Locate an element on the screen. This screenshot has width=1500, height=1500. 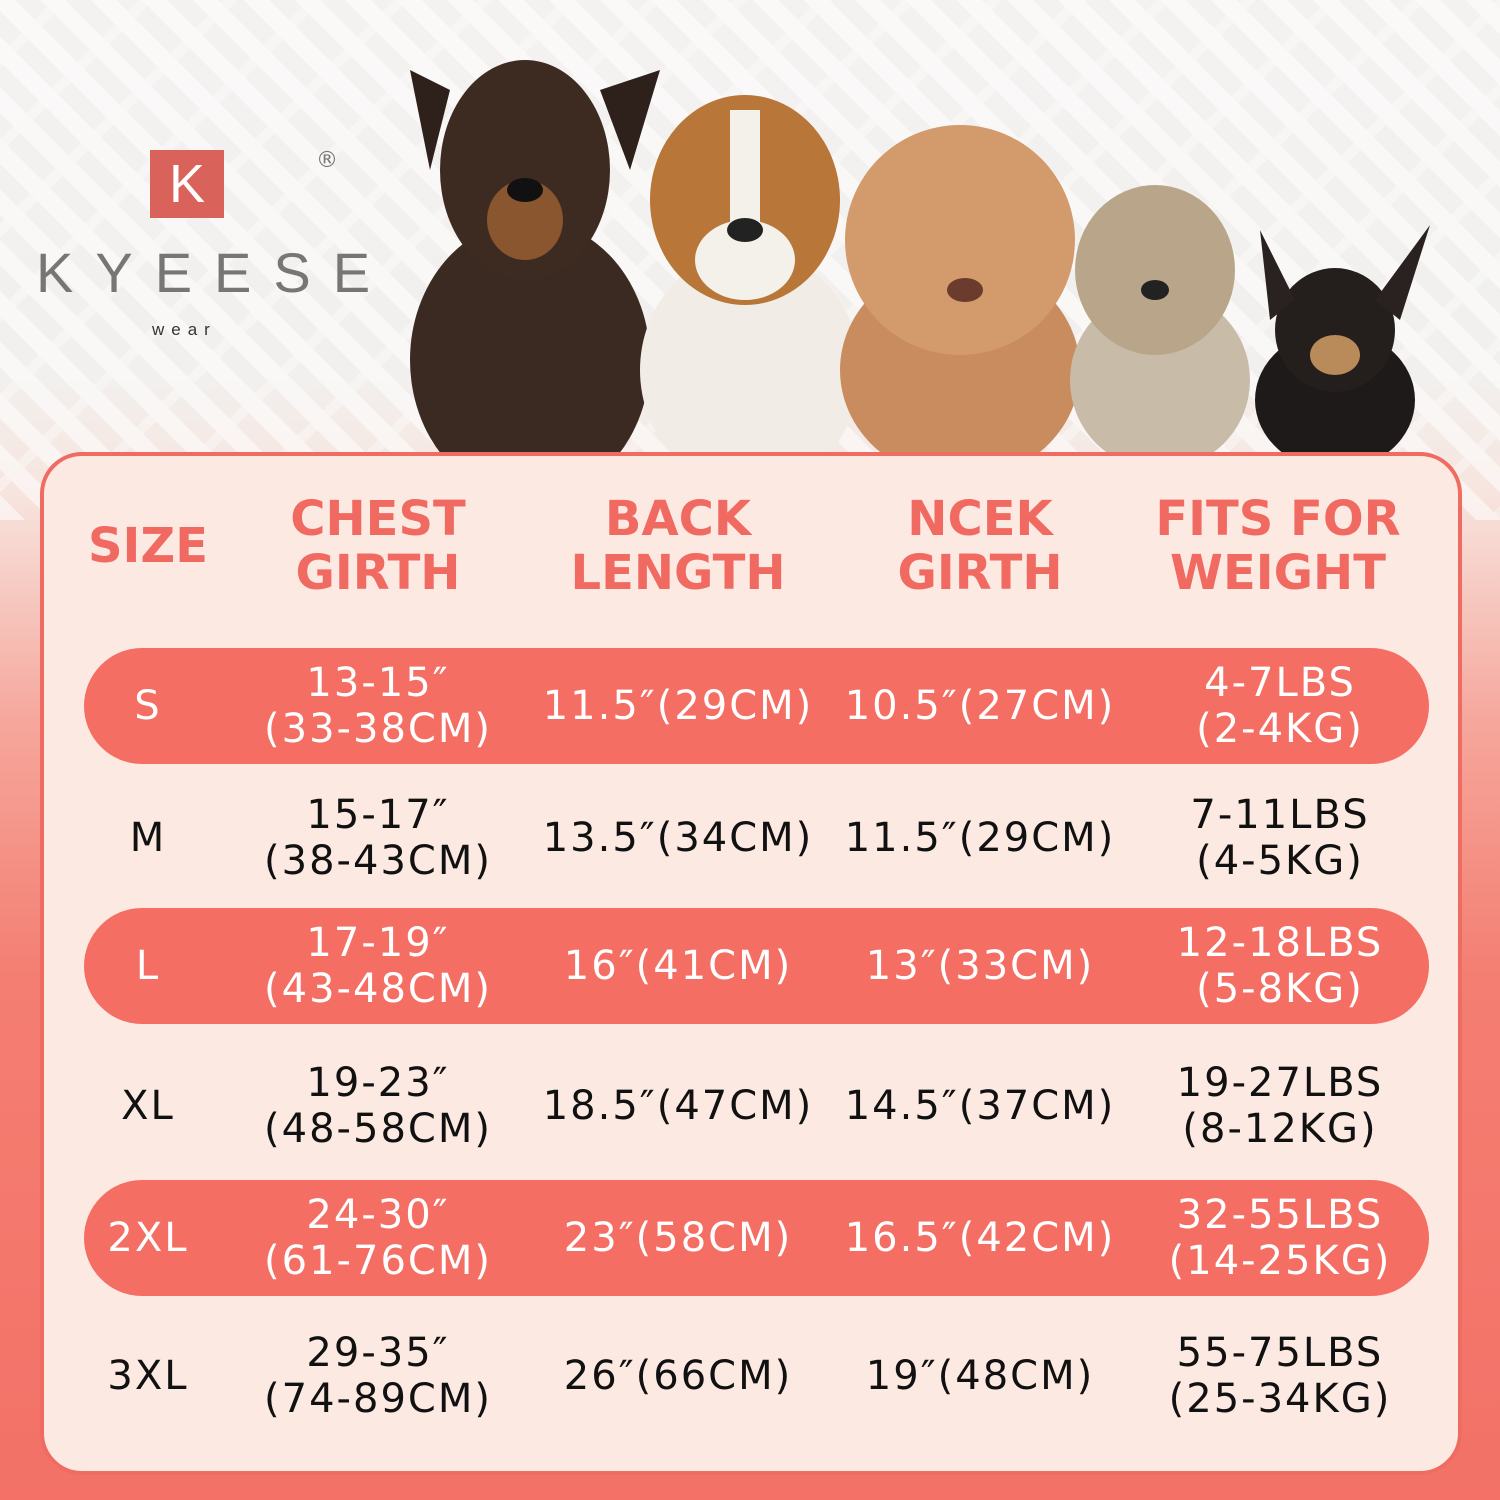
chest-girth-cell: 19-23″ (48-58CM) is located at coordinates (378, 1106).